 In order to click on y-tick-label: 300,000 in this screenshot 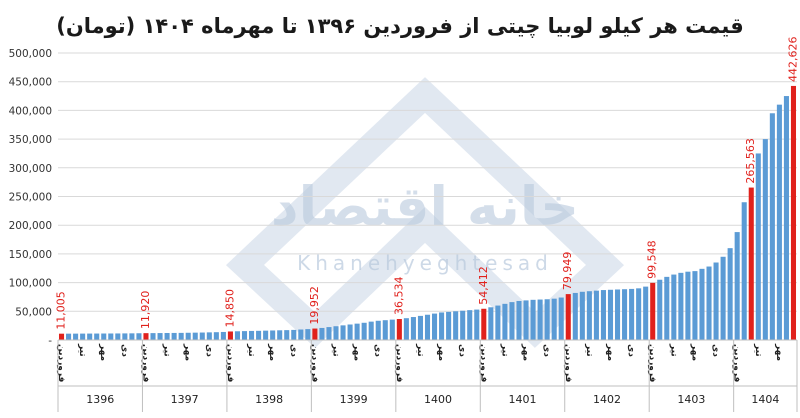, I will do `click(30, 169)`.